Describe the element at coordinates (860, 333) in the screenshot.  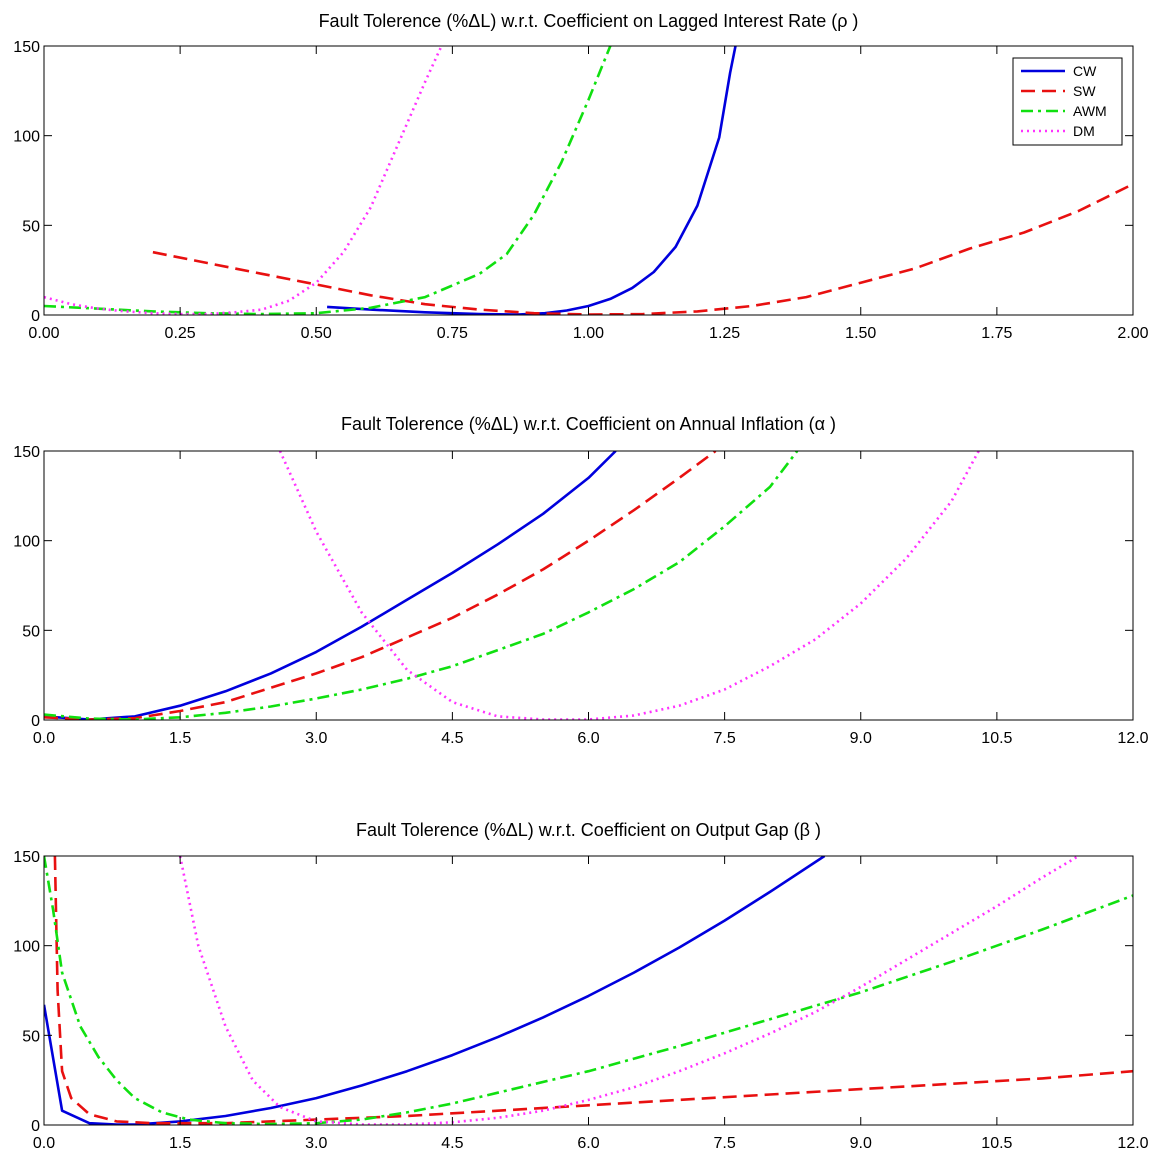
I see `x-tick-label: 1.50` at that location.